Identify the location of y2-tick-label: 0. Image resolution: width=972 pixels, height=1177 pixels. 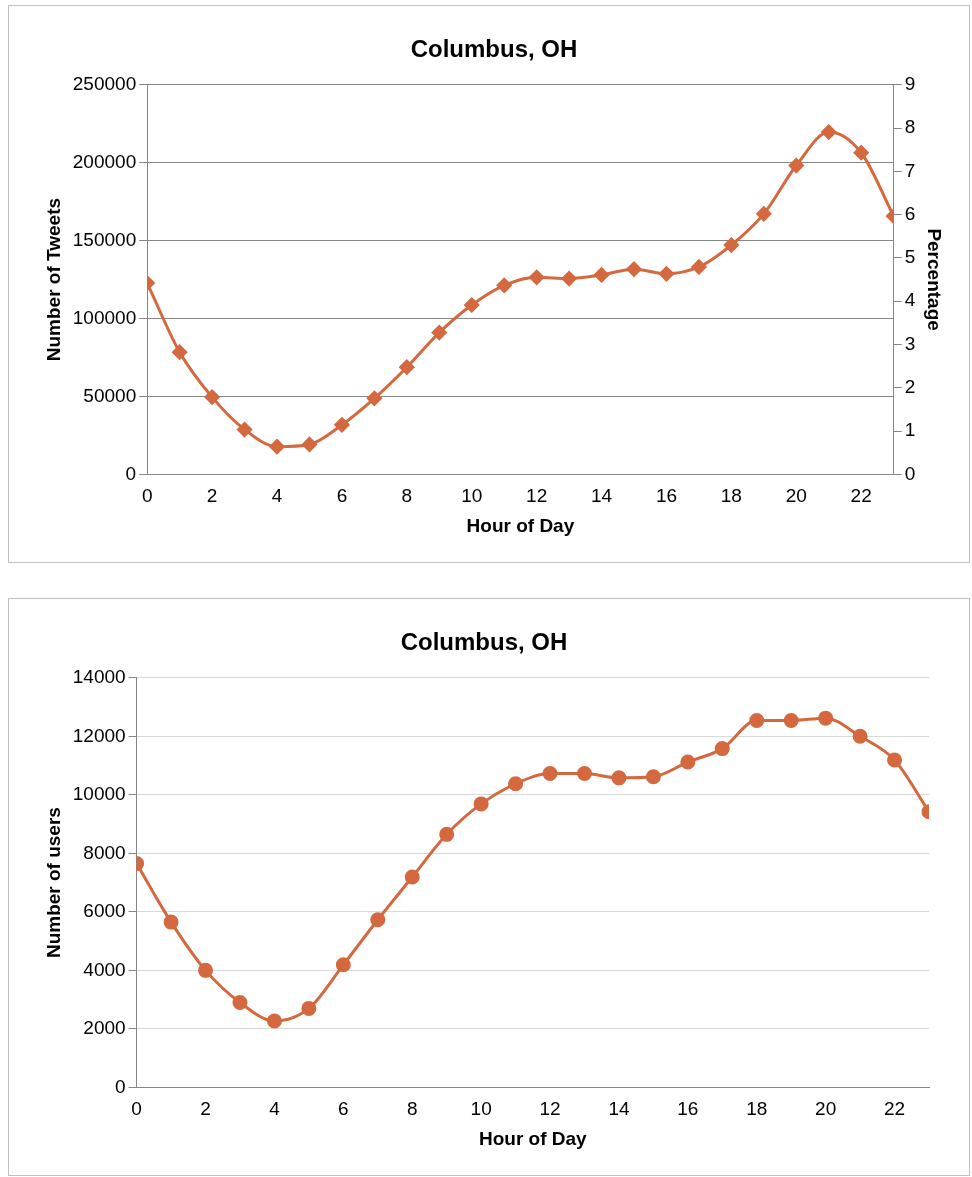
(910, 473).